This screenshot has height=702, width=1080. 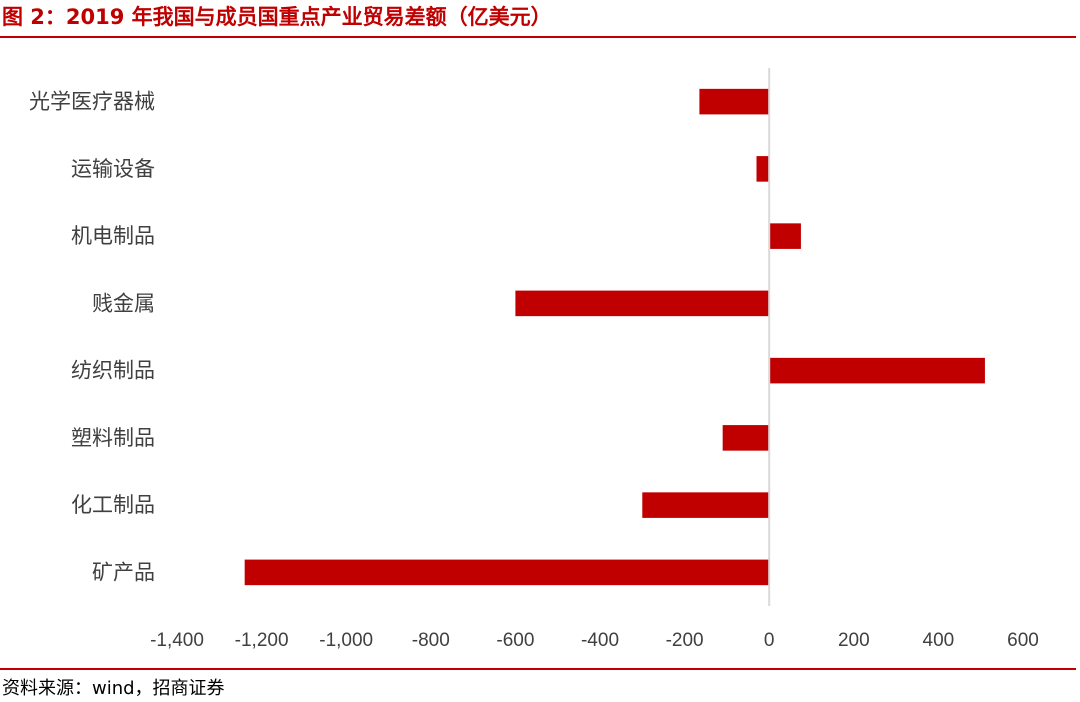 What do you see at coordinates (277, 17) in the screenshot?
I see `figure-title: 图 2：2019 年我国与成员国重点产业贸易差额（亿美元）` at bounding box center [277, 17].